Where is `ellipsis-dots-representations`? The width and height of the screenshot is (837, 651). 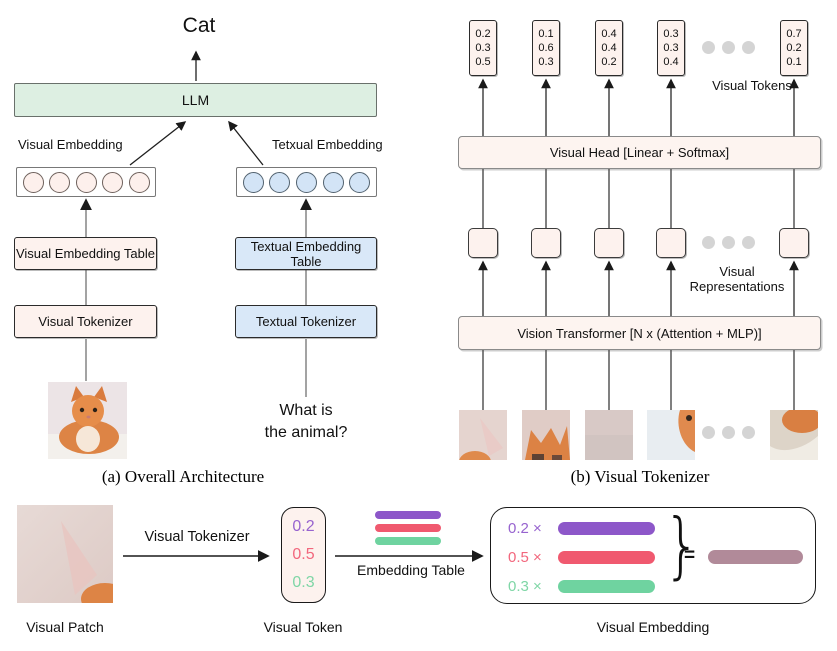 ellipsis-dots-representations is located at coordinates (728, 242).